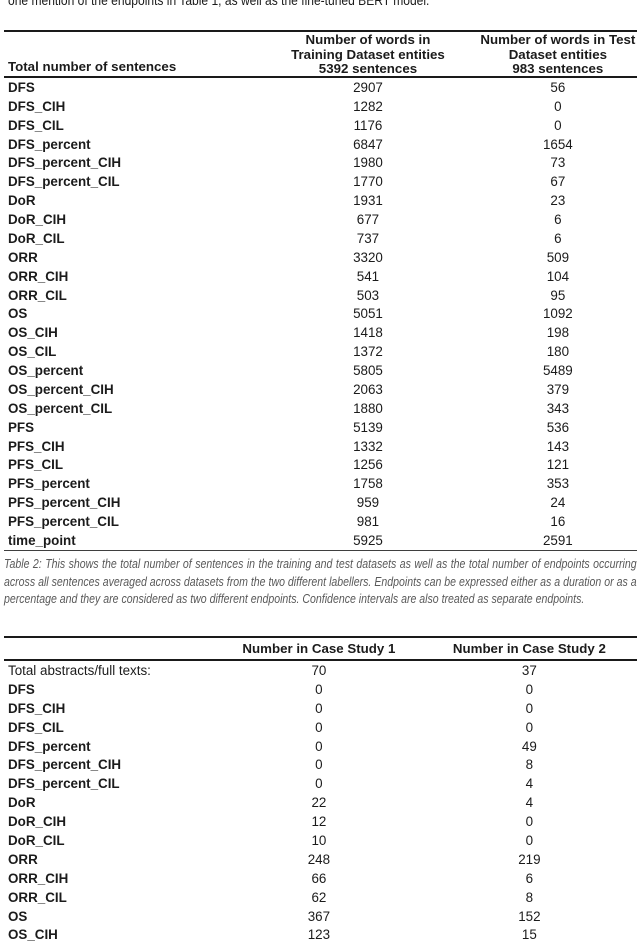 Image resolution: width=640 pixels, height=944 pixels. I want to click on training-count: 5805, so click(368, 371).